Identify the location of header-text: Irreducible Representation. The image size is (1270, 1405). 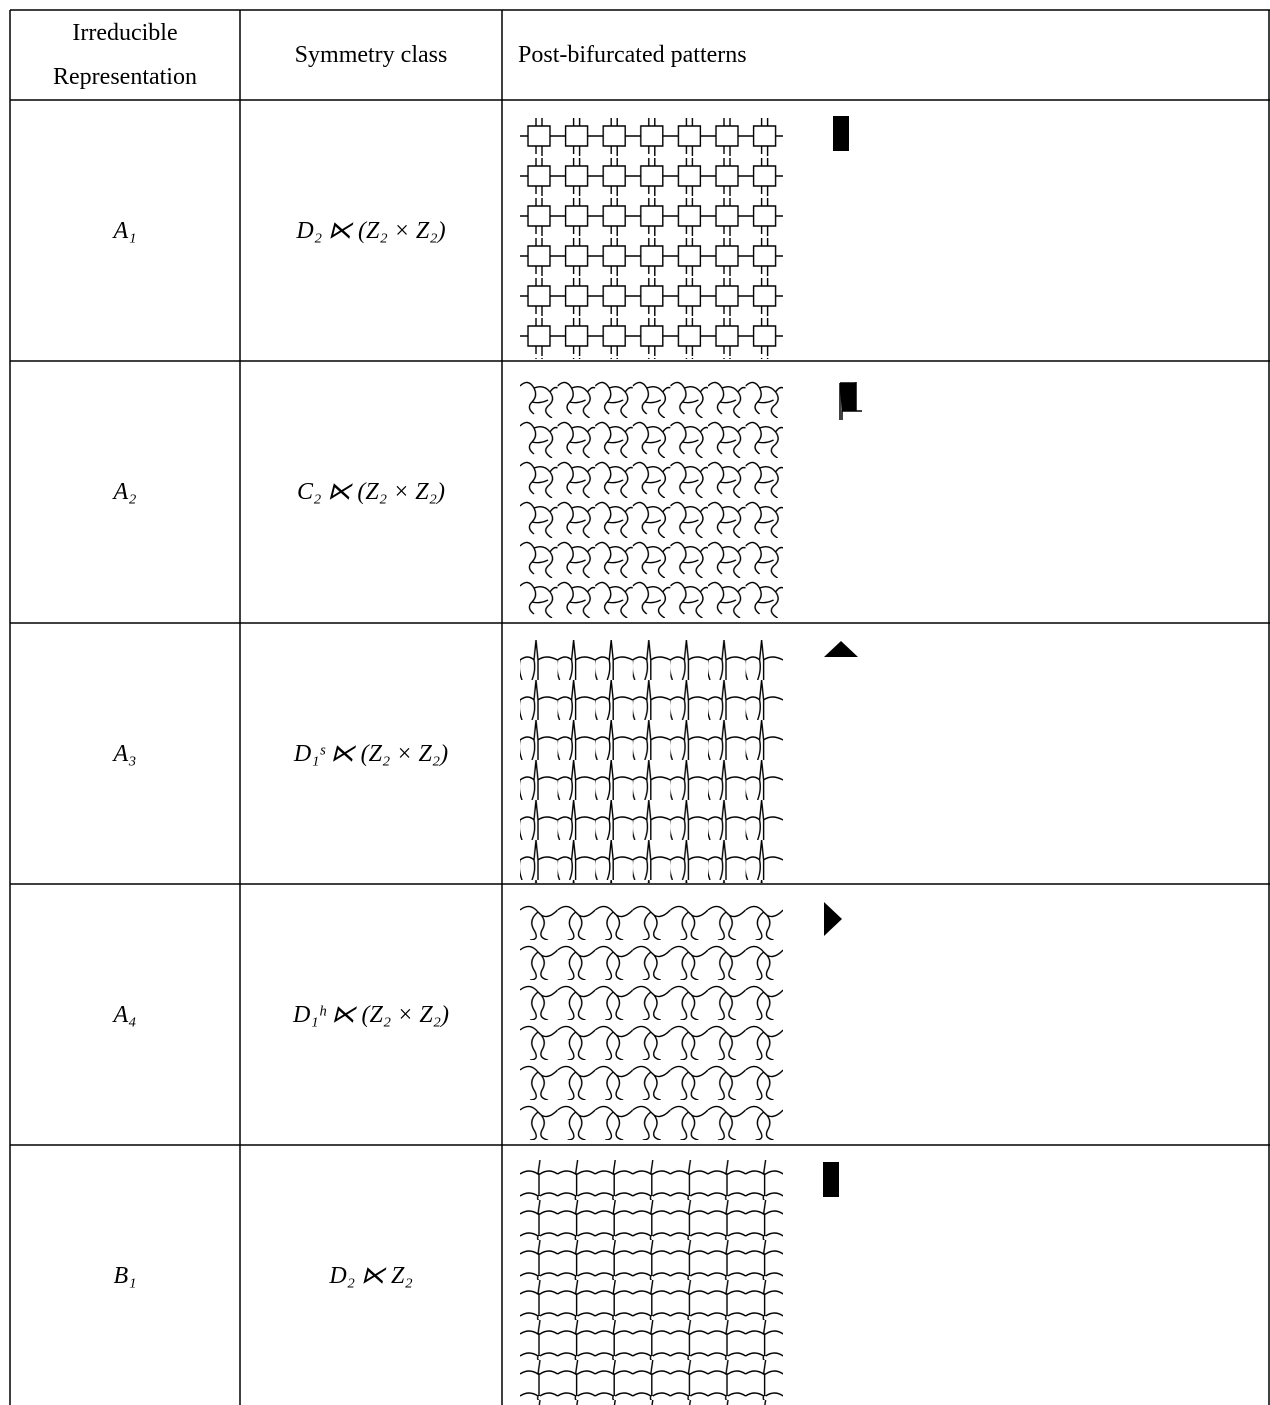
(125, 55).